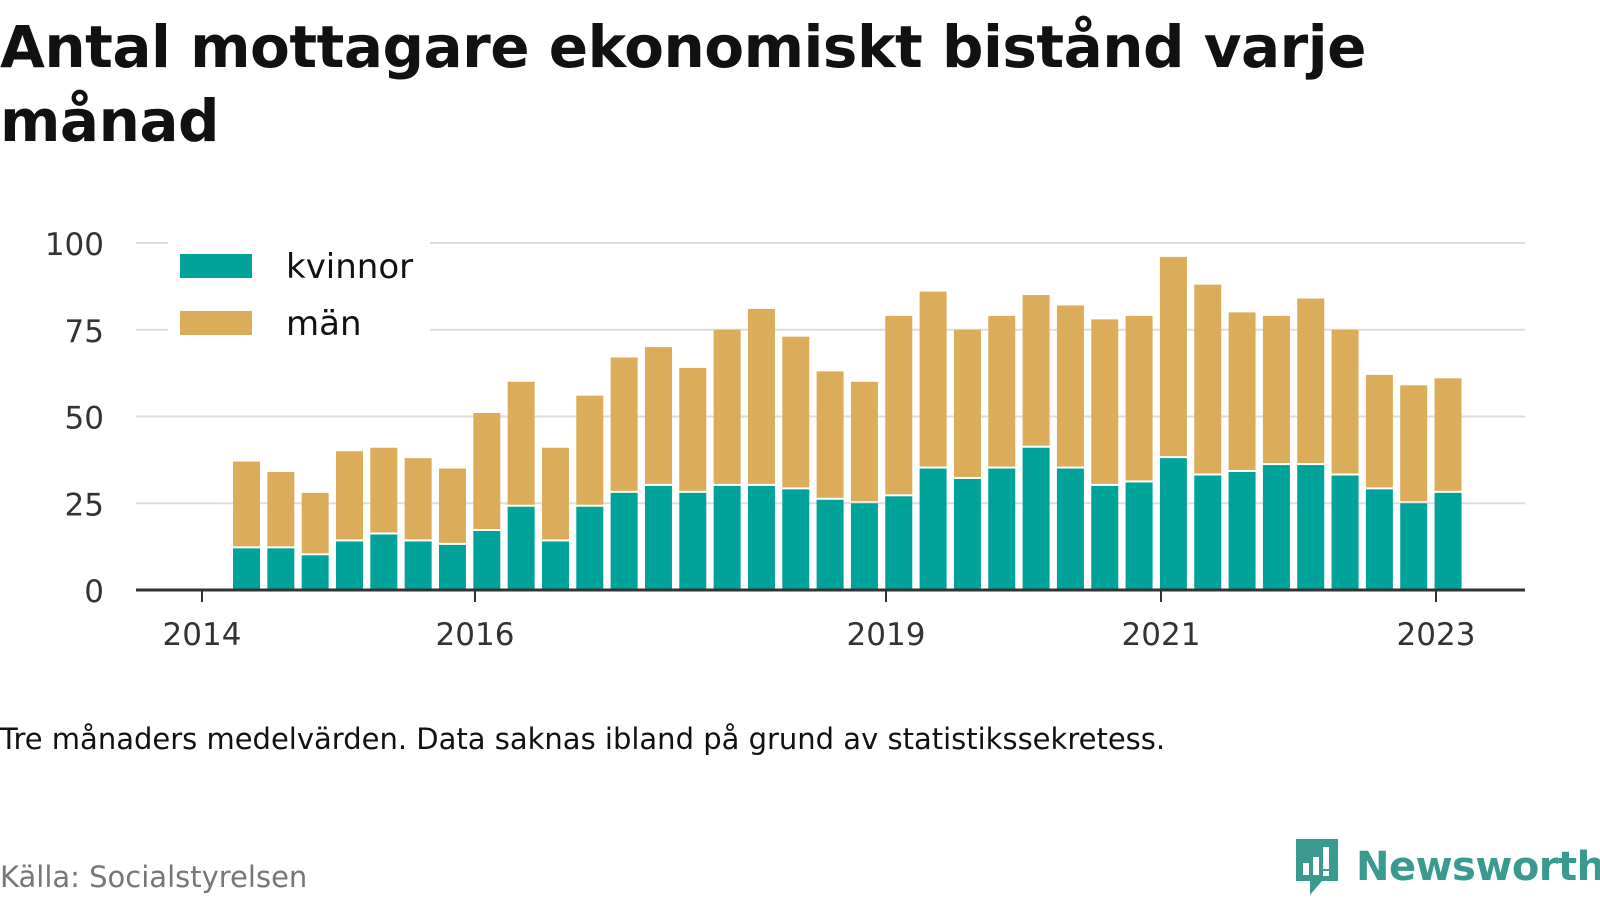 The height and width of the screenshot is (900, 1600). I want to click on y-tick-label: 75, so click(84, 332).